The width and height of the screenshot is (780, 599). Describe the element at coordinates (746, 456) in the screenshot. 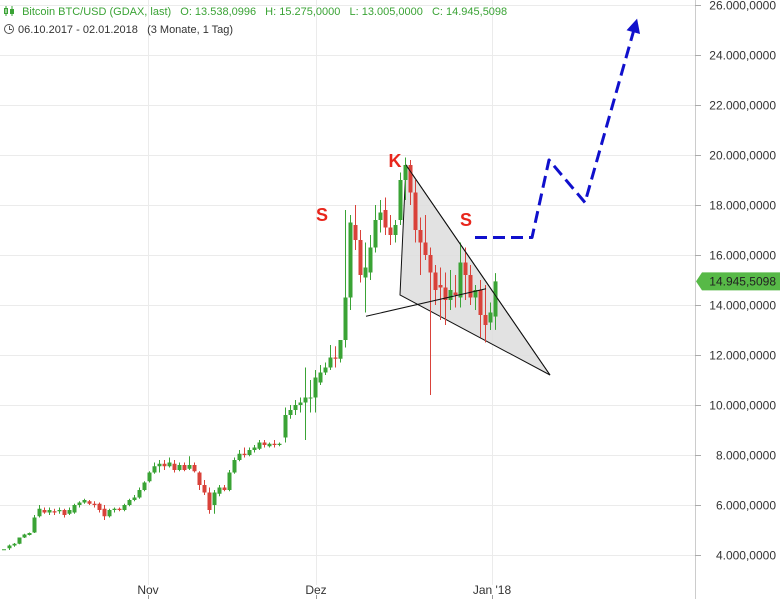

I see `y-tick-label: 8.000,0000` at that location.